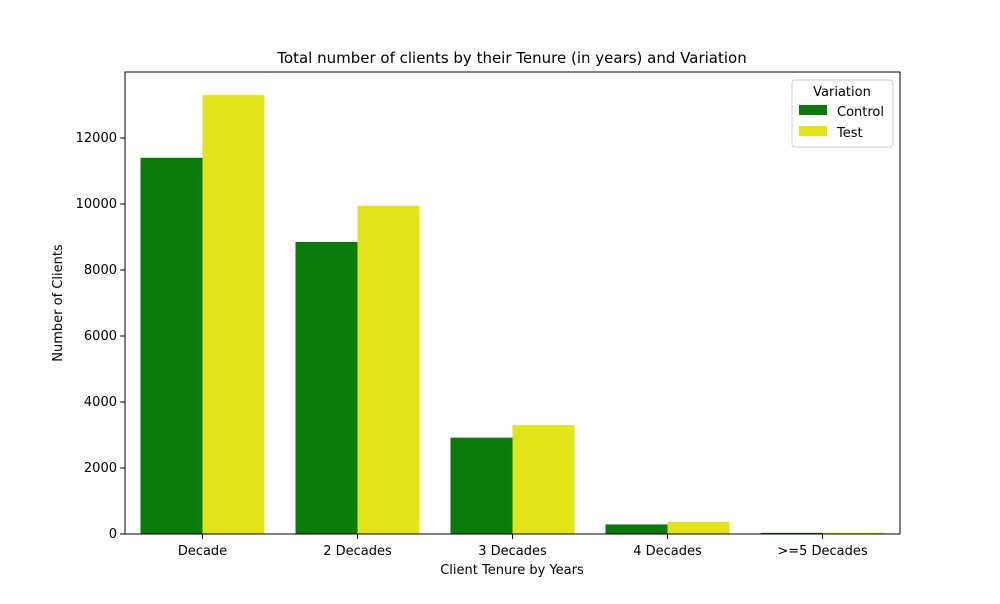 This screenshot has width=1000, height=604. I want to click on x-tick-label-4-decades: 4 Decades, so click(667, 551).